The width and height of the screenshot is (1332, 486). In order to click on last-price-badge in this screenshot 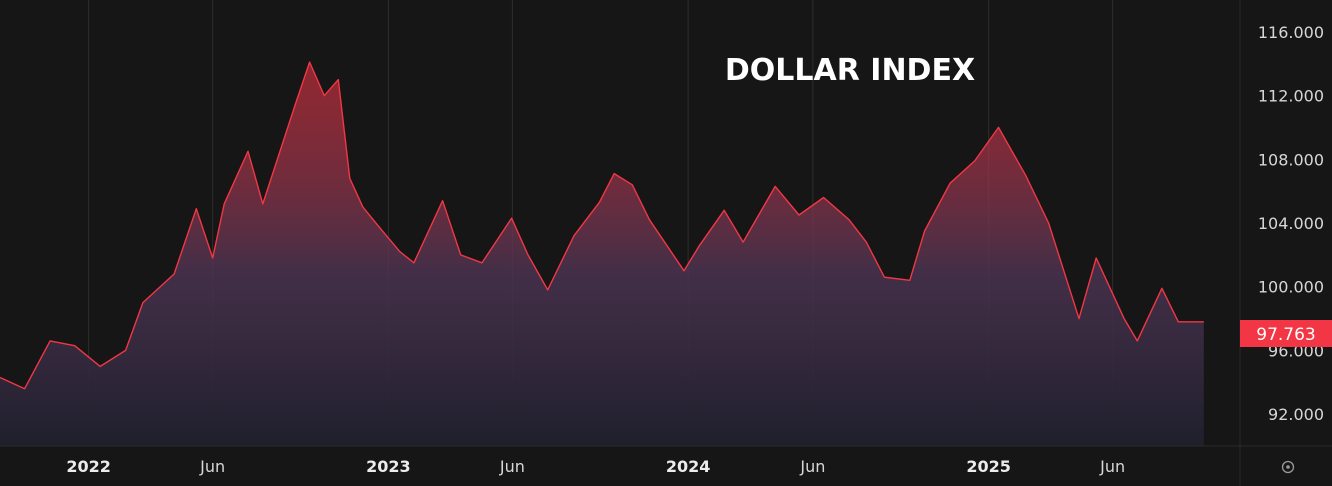, I will do `click(1286, 333)`.